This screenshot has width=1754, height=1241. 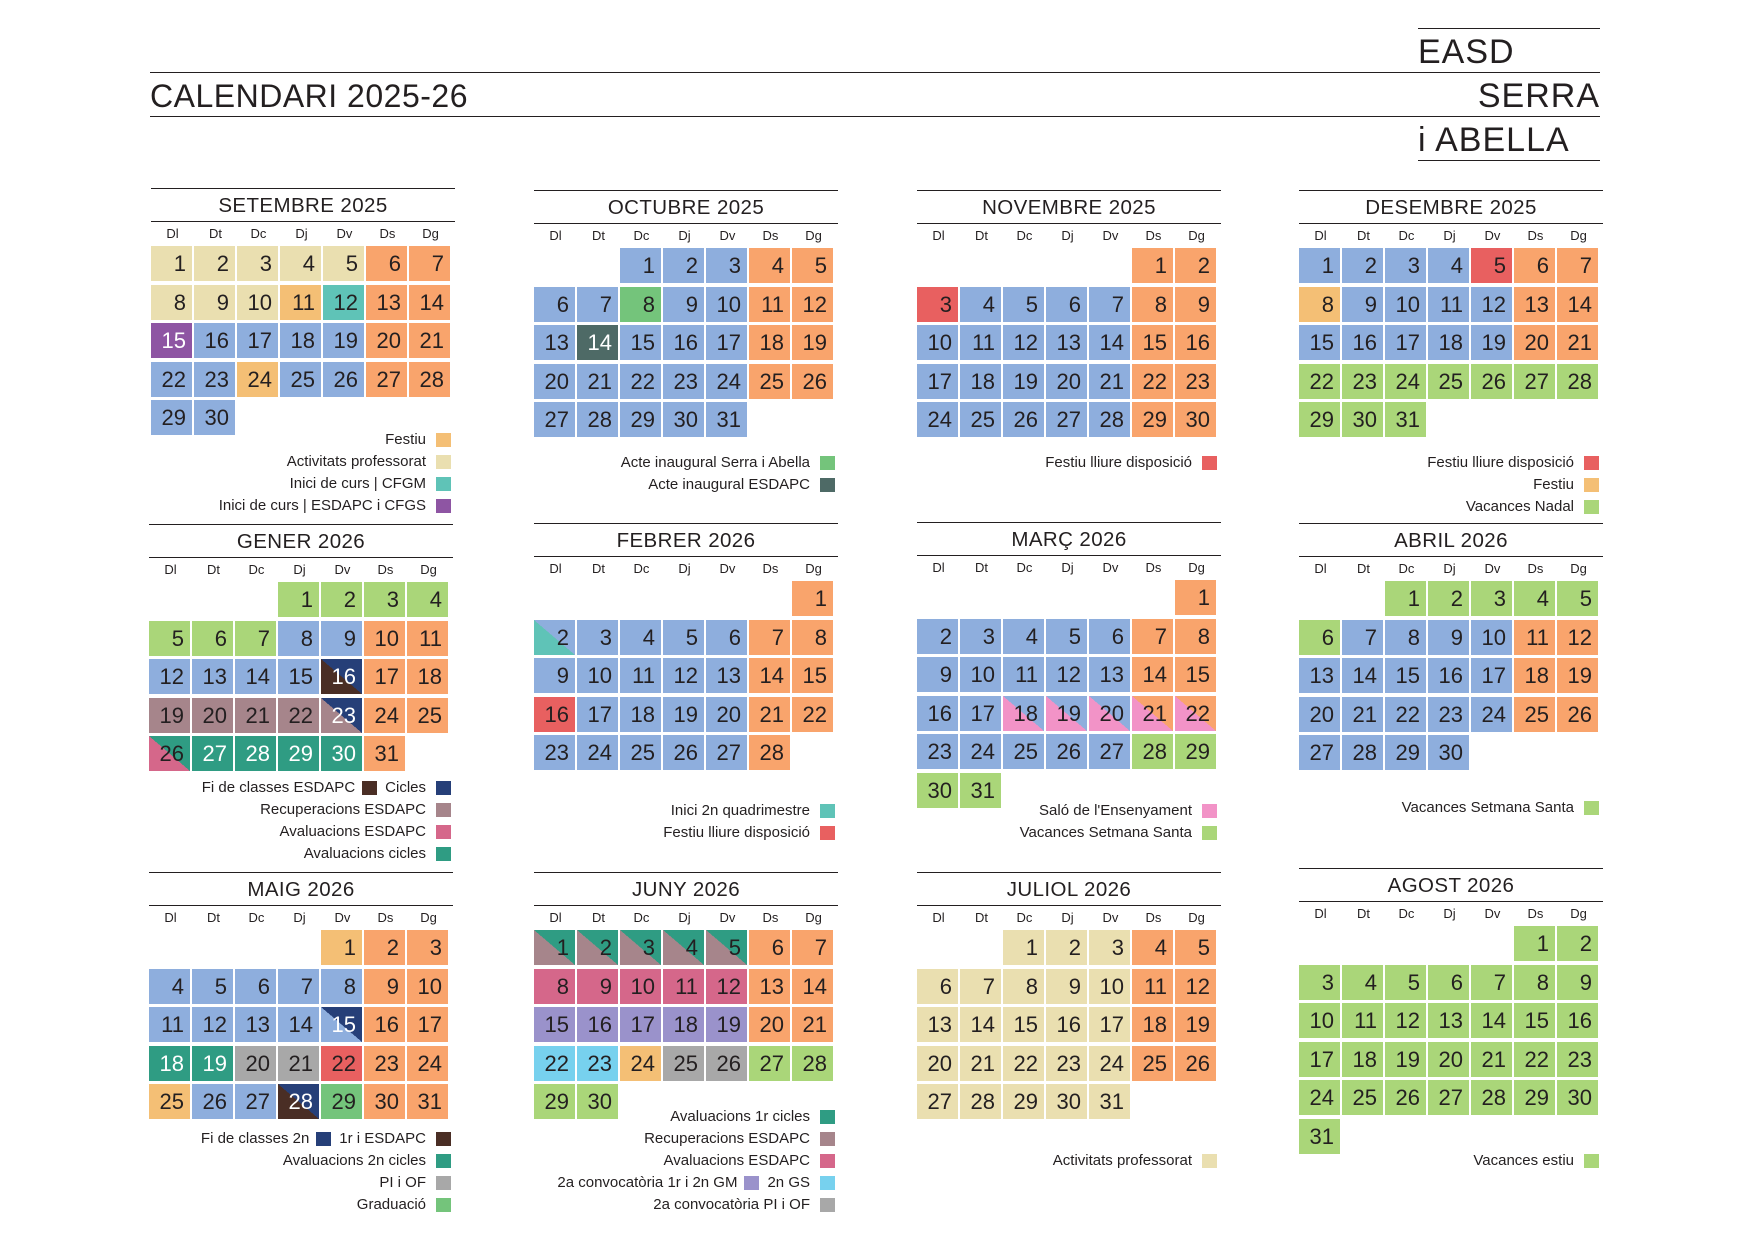 What do you see at coordinates (1534, 342) in the screenshot?
I see `day-cell: 20` at bounding box center [1534, 342].